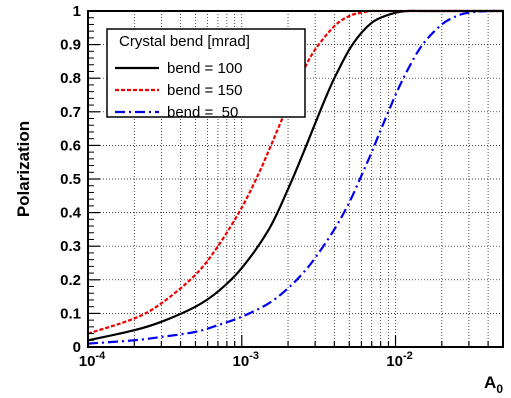 The width and height of the screenshot is (511, 398). I want to click on x-axis-title: A0, so click(493, 384).